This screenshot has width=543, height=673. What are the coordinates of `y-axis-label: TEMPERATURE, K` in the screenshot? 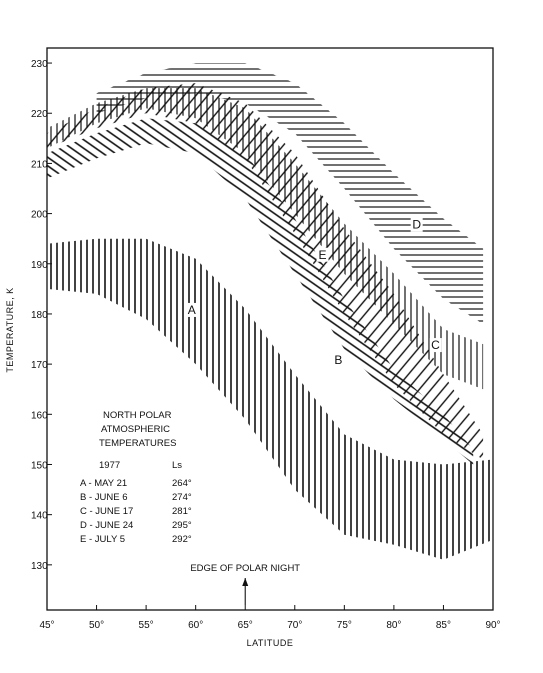 It's located at (10, 329).